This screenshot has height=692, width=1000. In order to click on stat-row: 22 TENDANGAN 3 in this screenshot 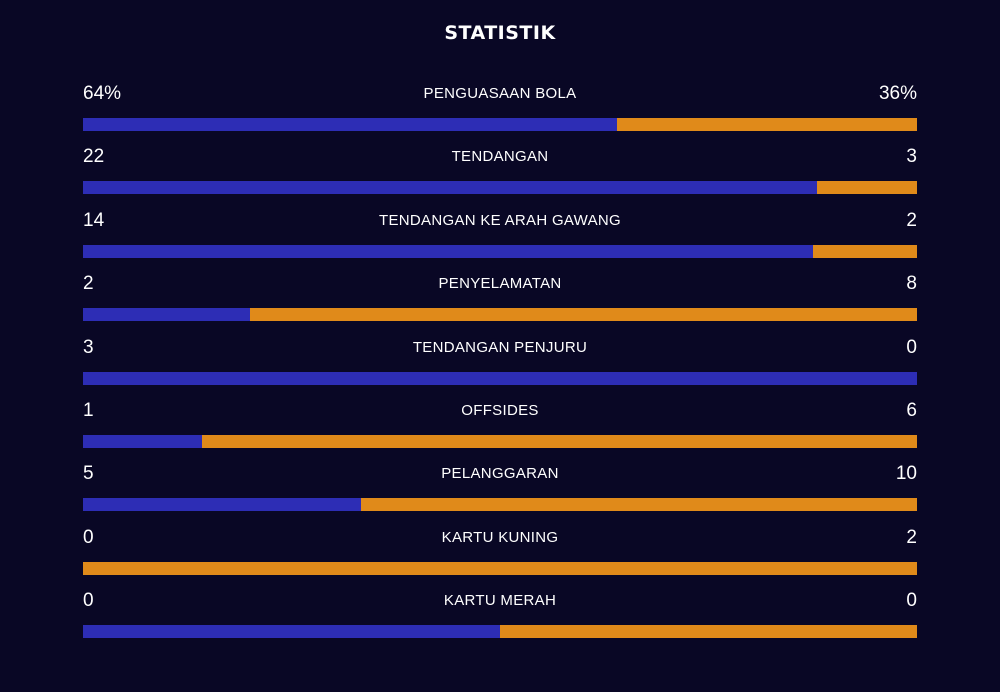, I will do `click(500, 174)`.